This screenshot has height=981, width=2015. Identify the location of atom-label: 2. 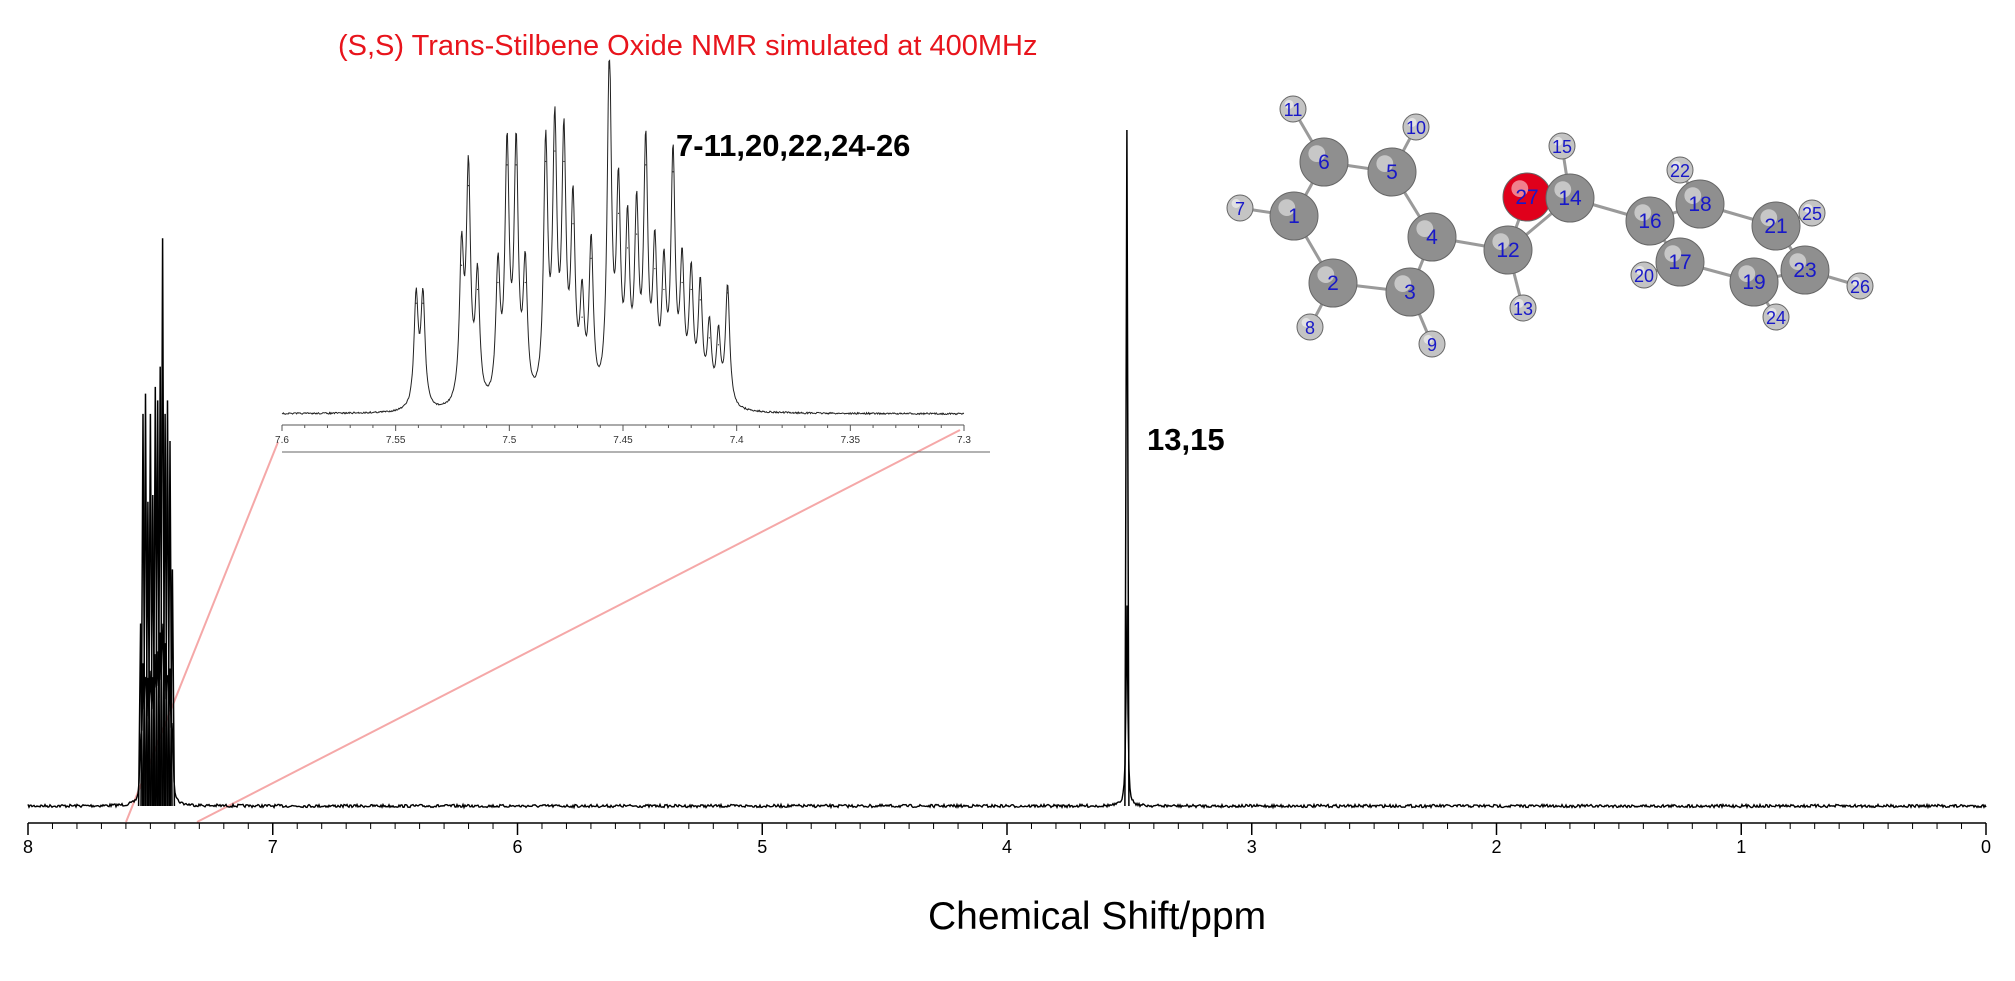
(1333, 283).